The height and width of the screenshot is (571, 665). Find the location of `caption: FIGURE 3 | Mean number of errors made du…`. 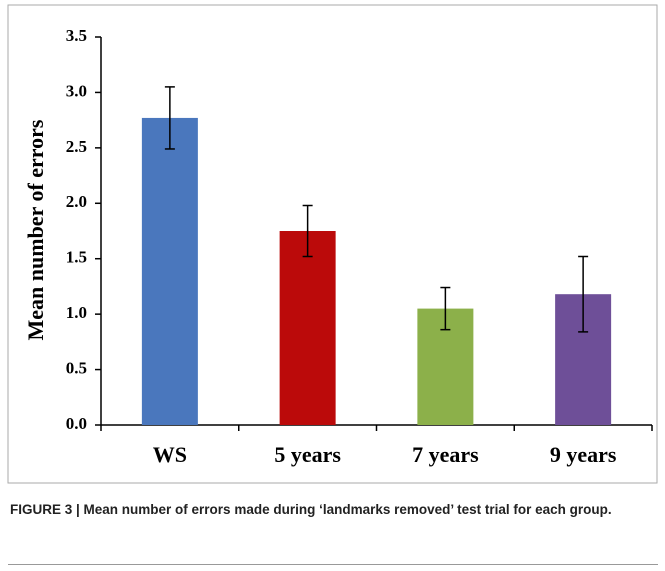

caption: FIGURE 3 | Mean number of errors made du… is located at coordinates (311, 509).